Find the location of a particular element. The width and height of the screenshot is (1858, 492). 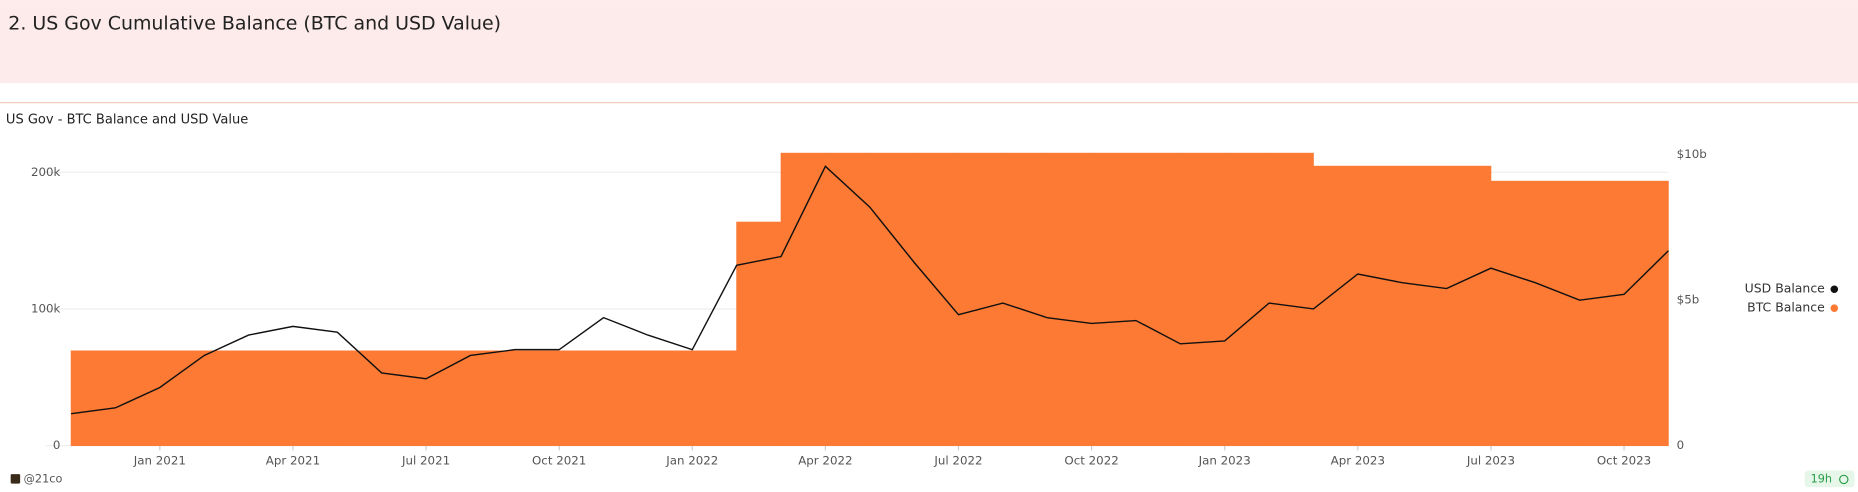

y2-tick-label: 0 is located at coordinates (1681, 445).